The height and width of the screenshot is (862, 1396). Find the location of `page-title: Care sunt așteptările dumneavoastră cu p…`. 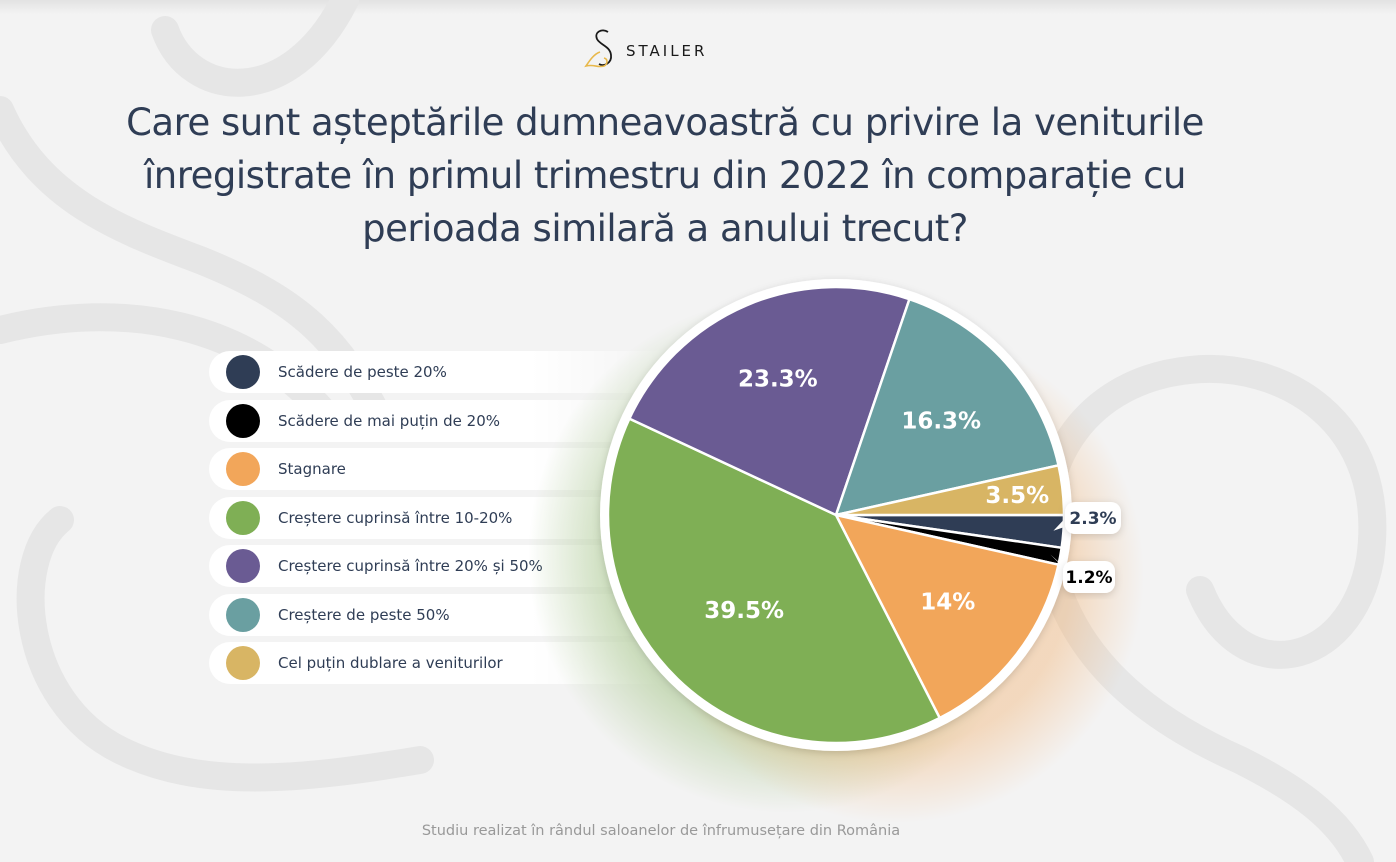

page-title: Care sunt așteptările dumneavoastră cu p… is located at coordinates (665, 175).